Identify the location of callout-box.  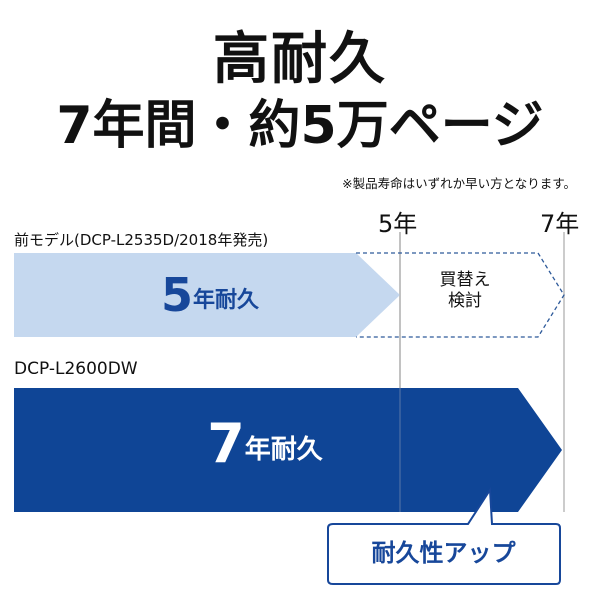
(444, 535).